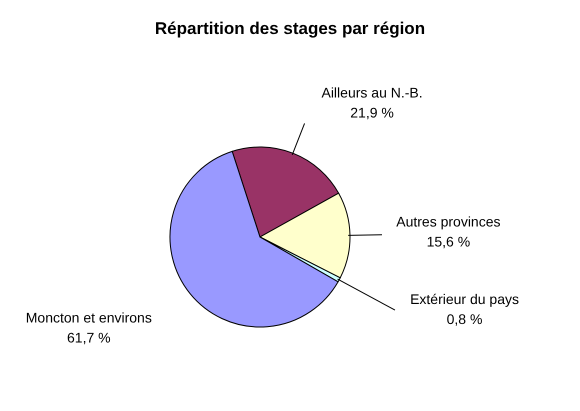 Image resolution: width=580 pixels, height=411 pixels. What do you see at coordinates (290, 28) in the screenshot?
I see `chart-title: Répartition des stages par région` at bounding box center [290, 28].